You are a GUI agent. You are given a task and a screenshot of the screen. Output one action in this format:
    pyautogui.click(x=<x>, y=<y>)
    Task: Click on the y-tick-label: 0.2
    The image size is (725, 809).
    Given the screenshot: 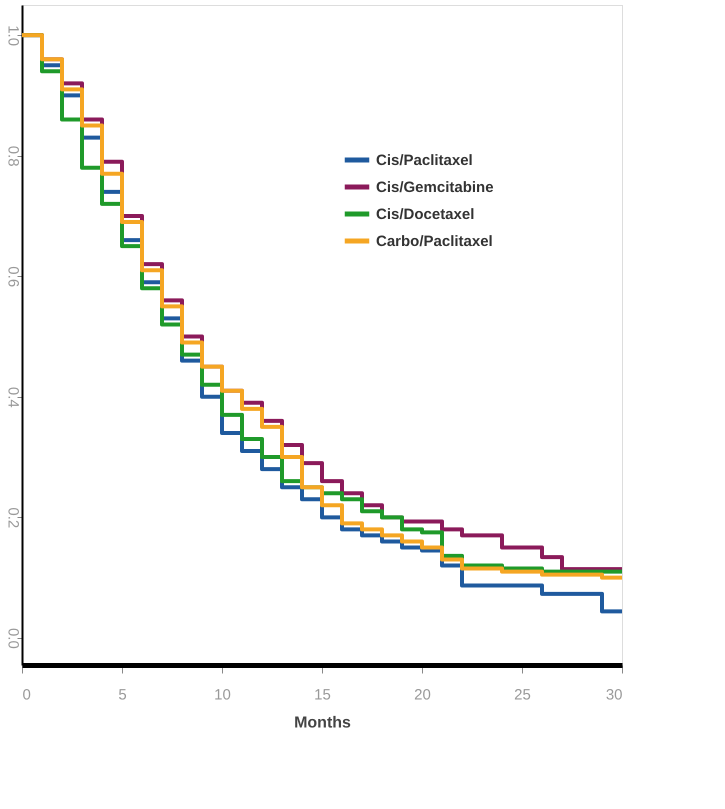 What is the action you would take?
    pyautogui.click(x=13, y=517)
    